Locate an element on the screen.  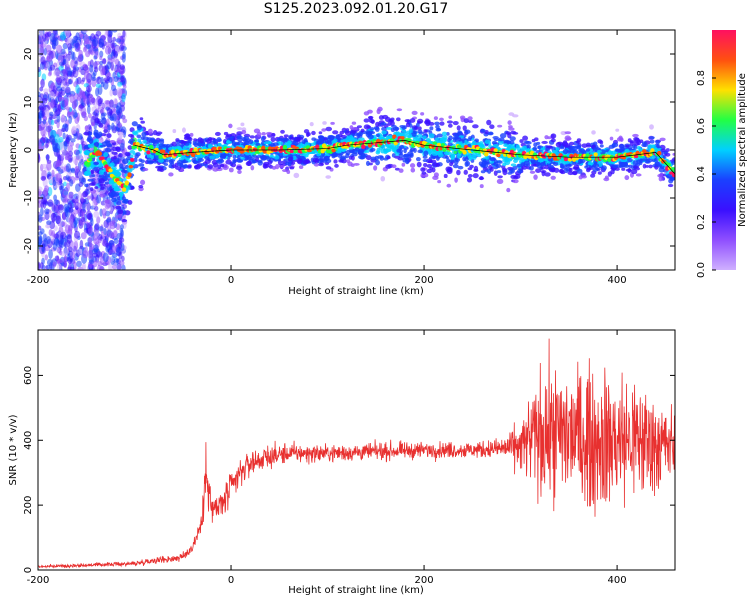
spectrogram-x-label: Height of straight line (km) is located at coordinates (356, 291).